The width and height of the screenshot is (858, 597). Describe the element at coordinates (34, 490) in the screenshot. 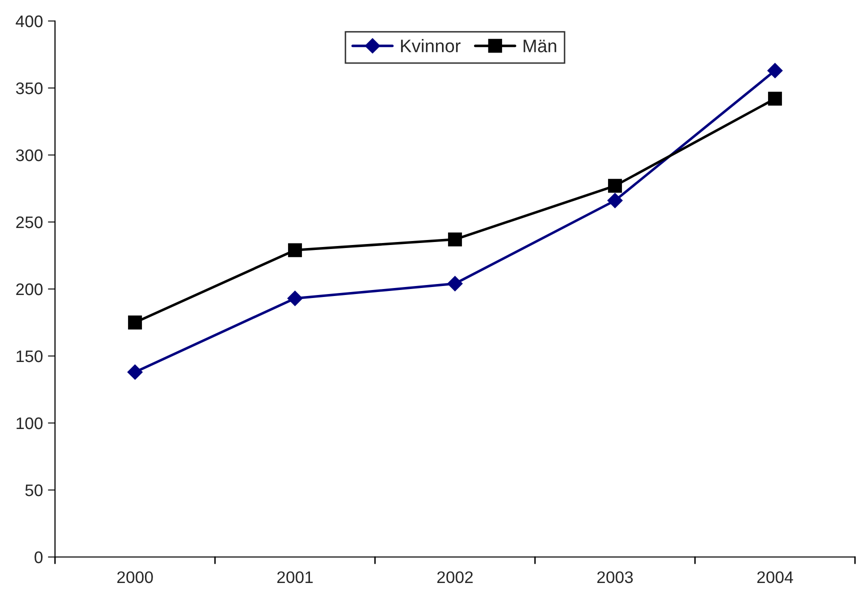

I see `y-tick-label: 50` at that location.